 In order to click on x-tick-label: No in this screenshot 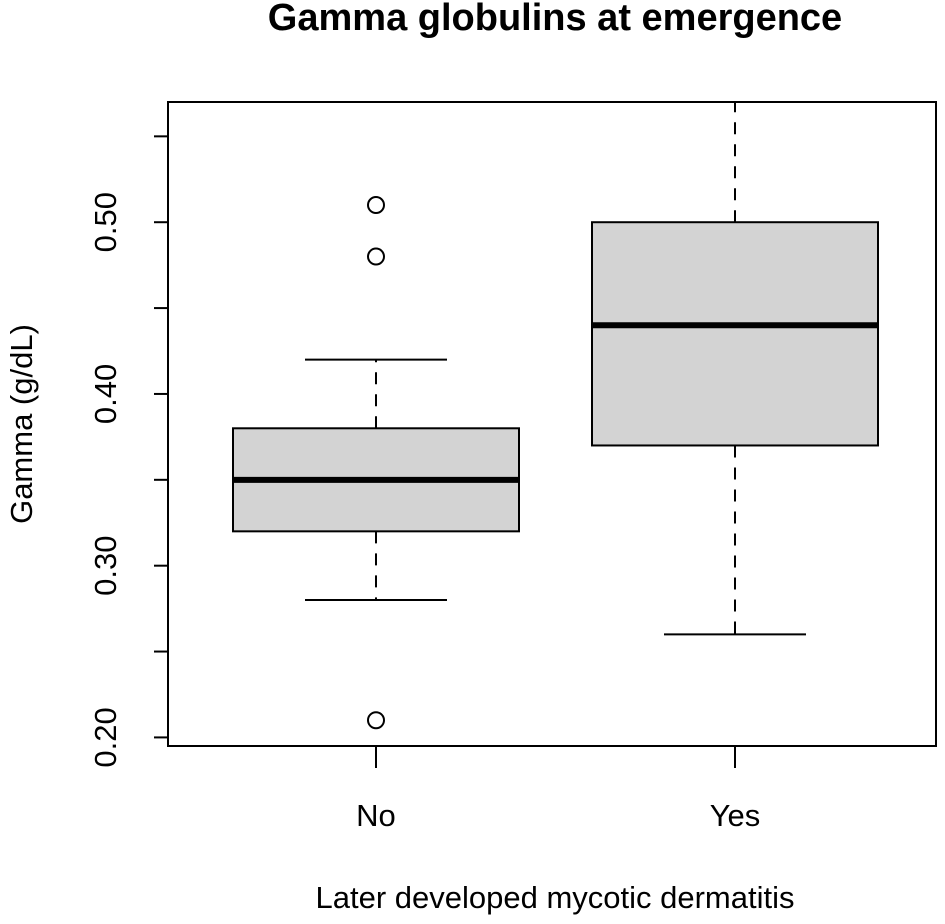, I will do `click(376, 815)`.